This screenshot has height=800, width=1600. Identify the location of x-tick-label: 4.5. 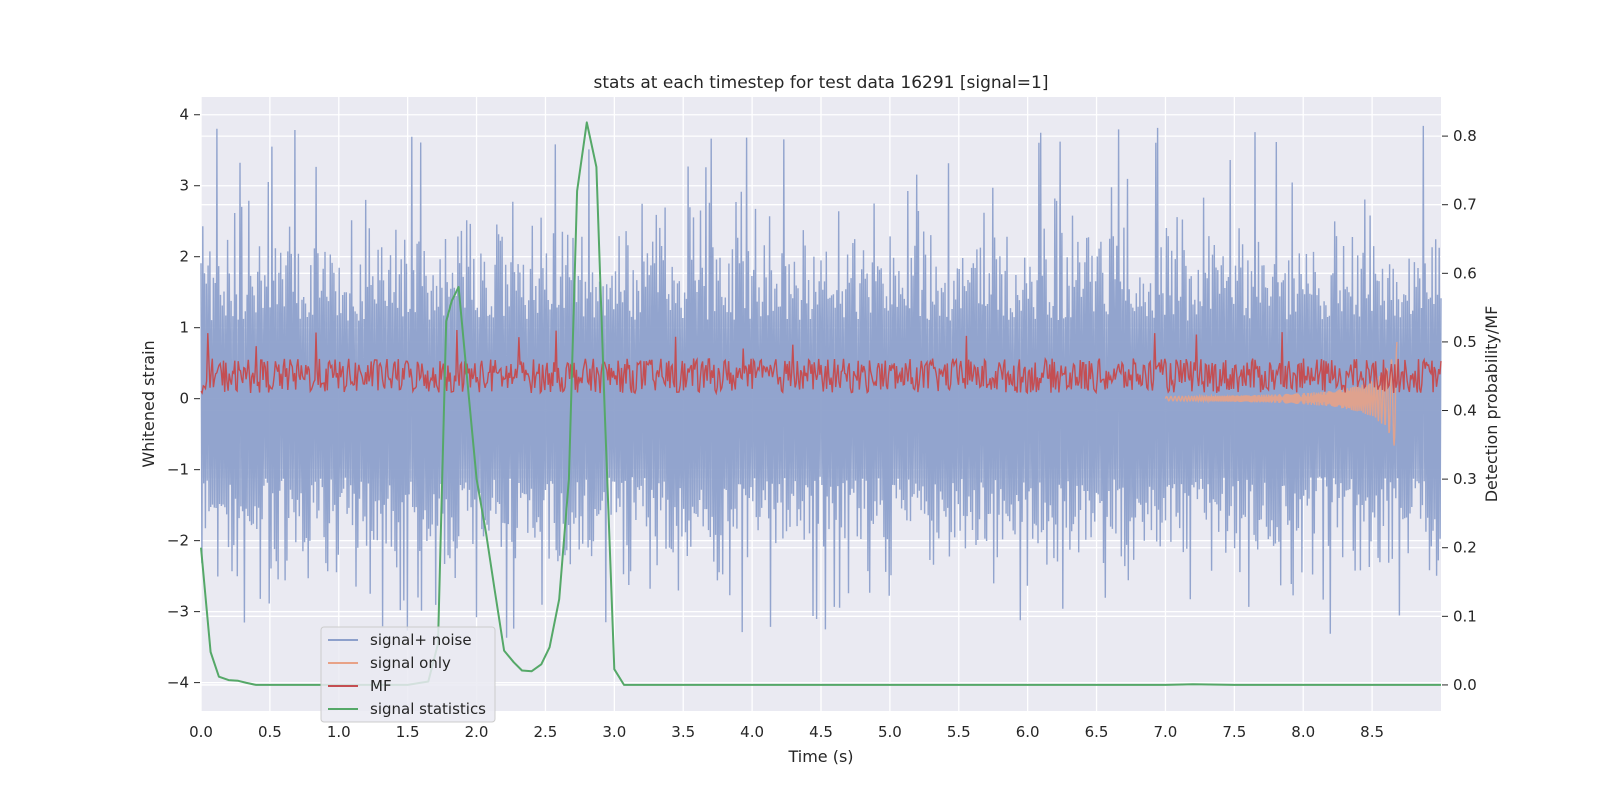
(821, 732).